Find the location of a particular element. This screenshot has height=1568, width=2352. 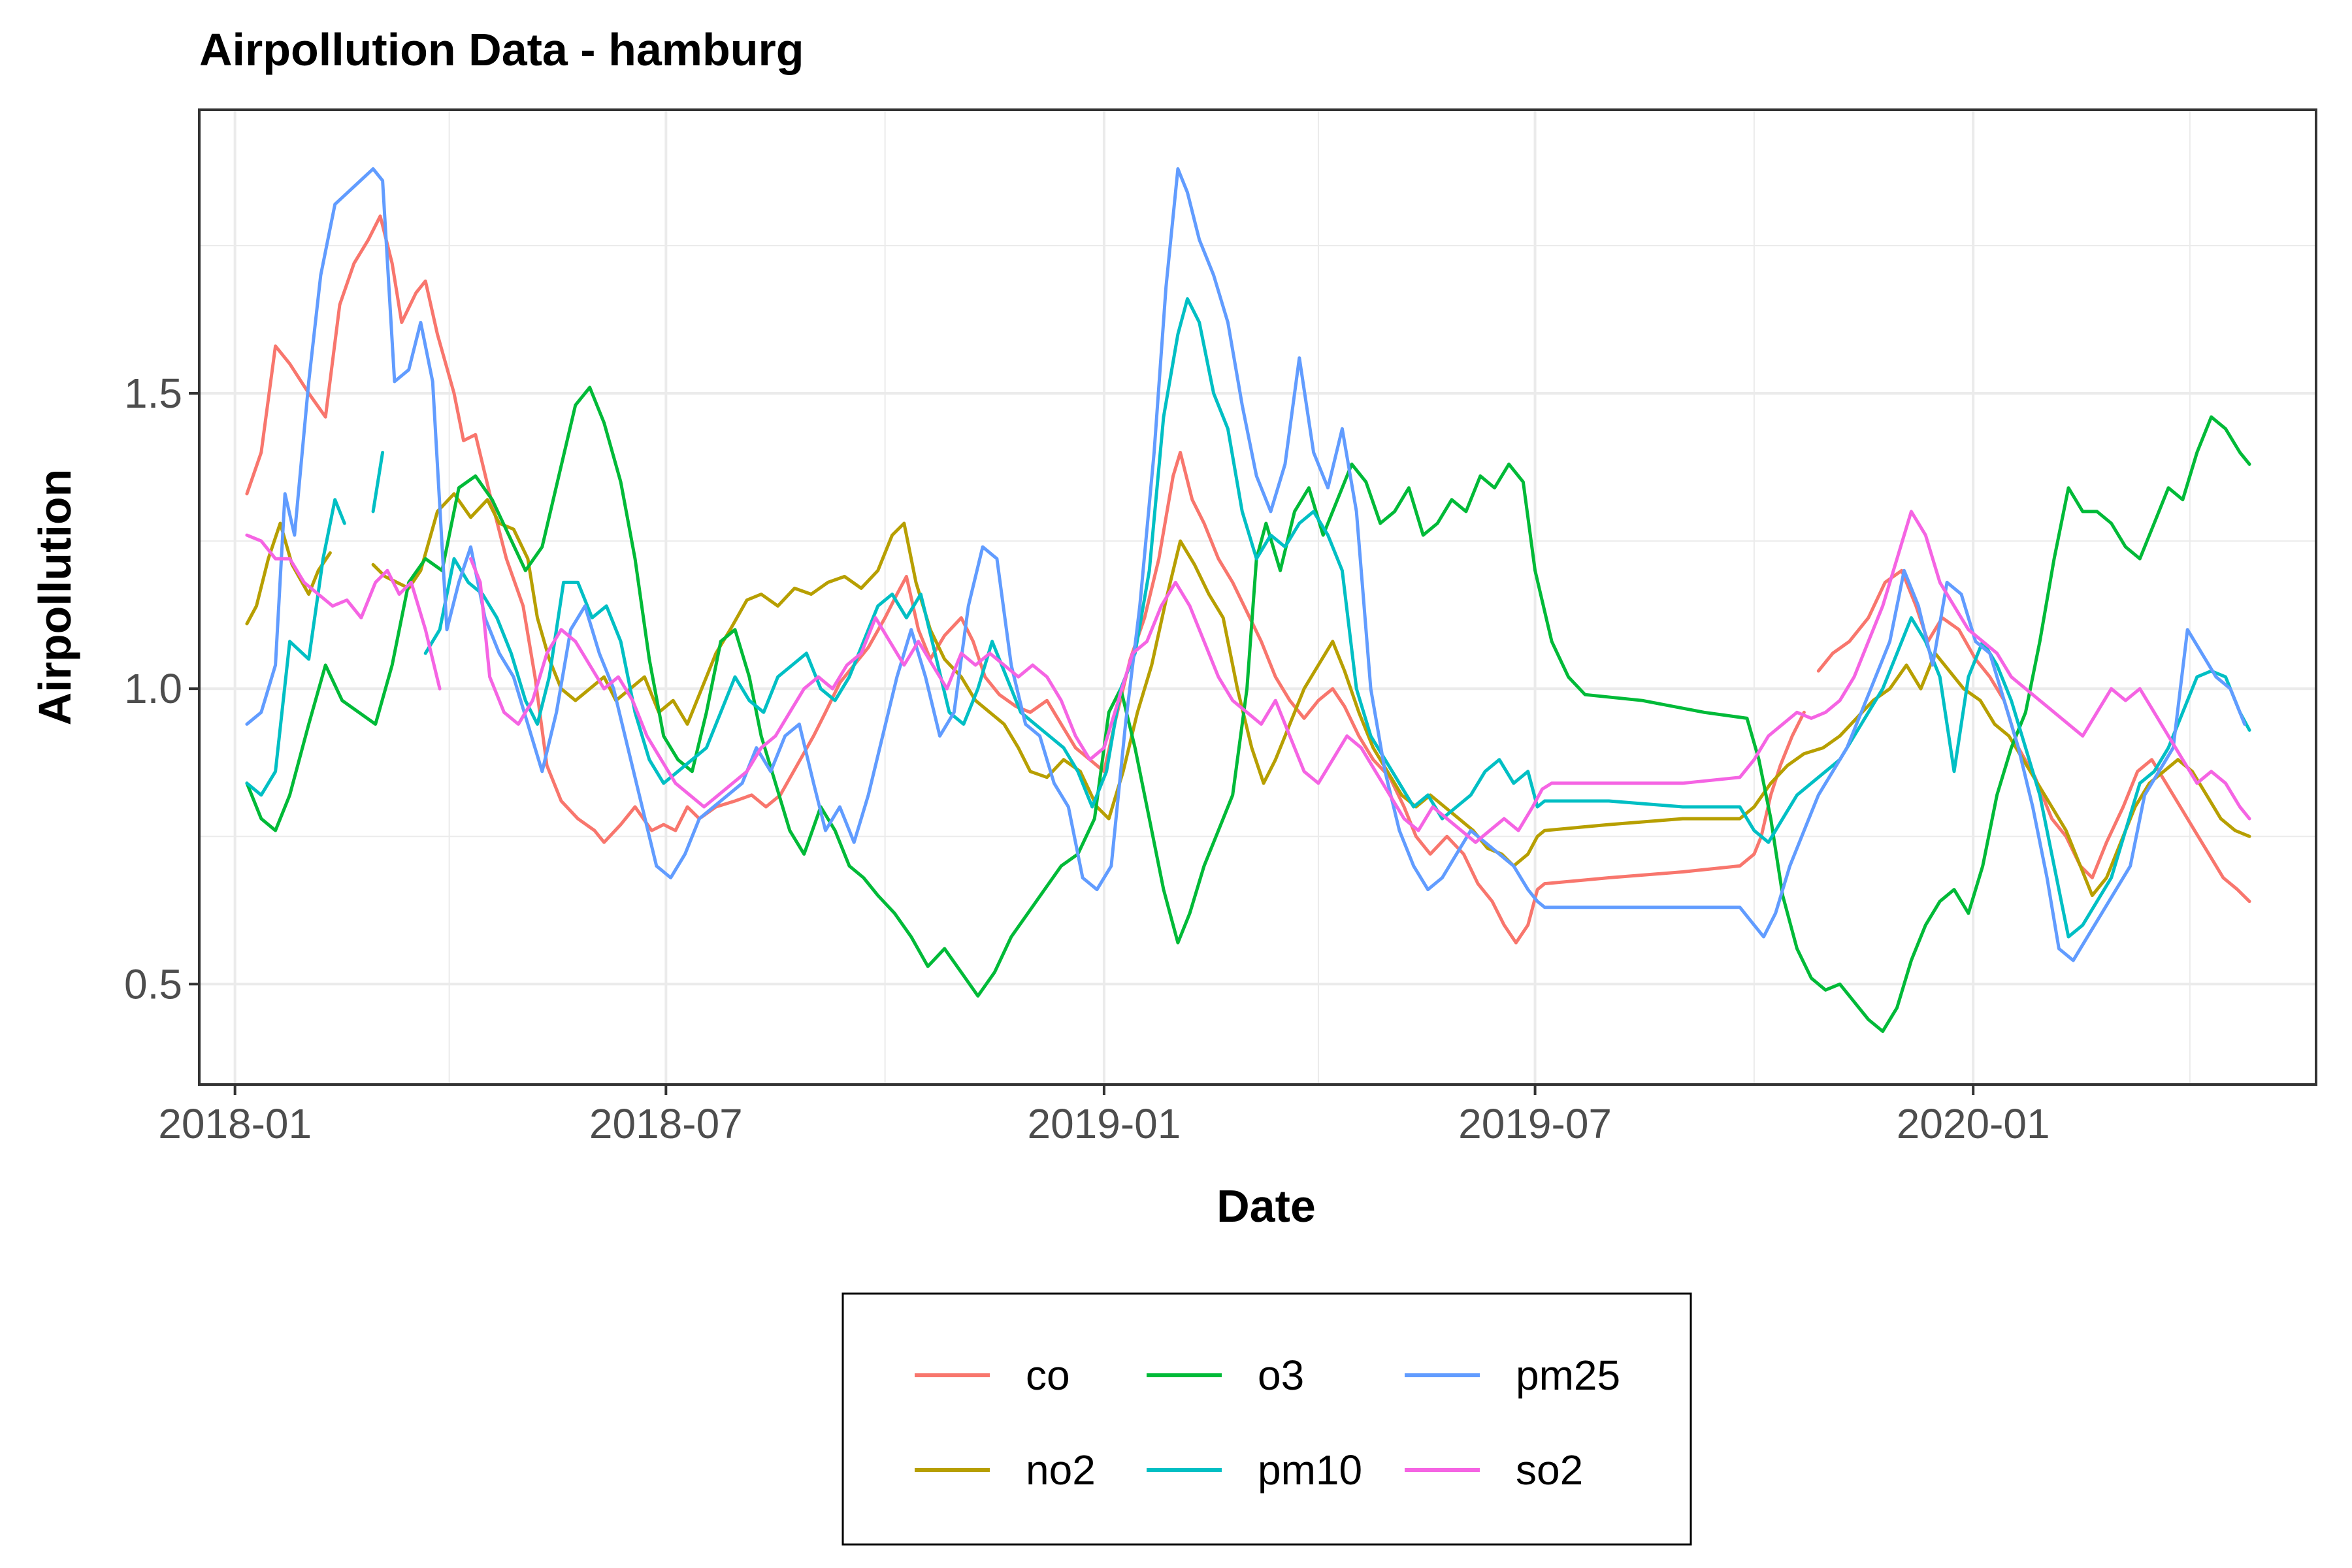

x-tick-label: 2020-01 is located at coordinates (1973, 1123).